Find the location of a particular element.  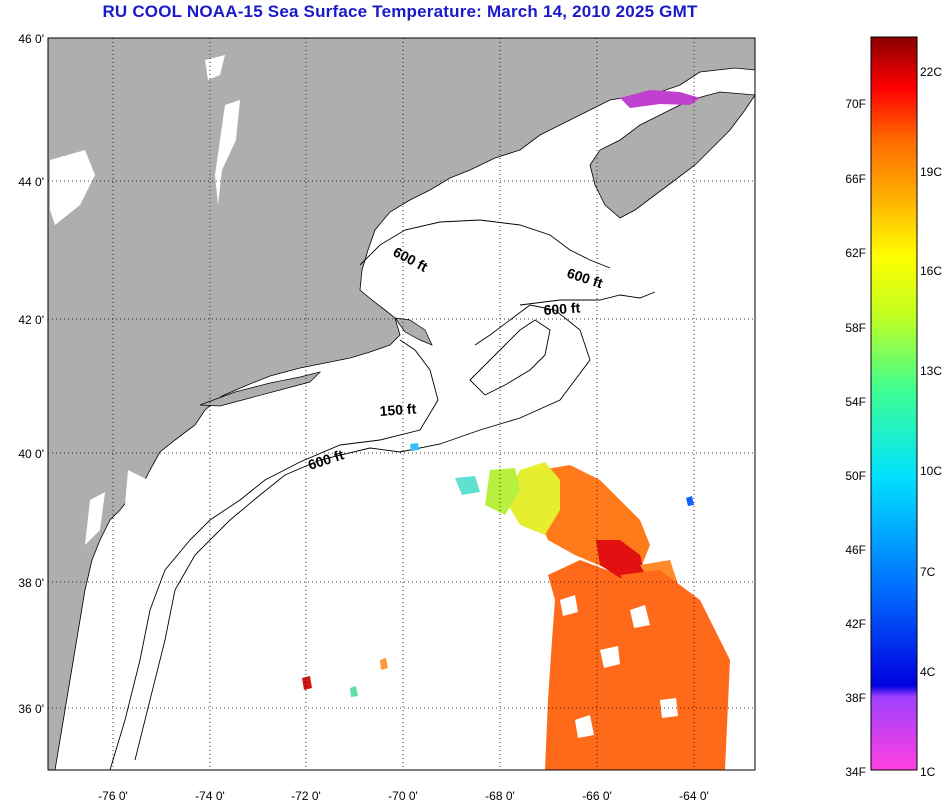

lon-label: -72 0' is located at coordinates (306, 796).